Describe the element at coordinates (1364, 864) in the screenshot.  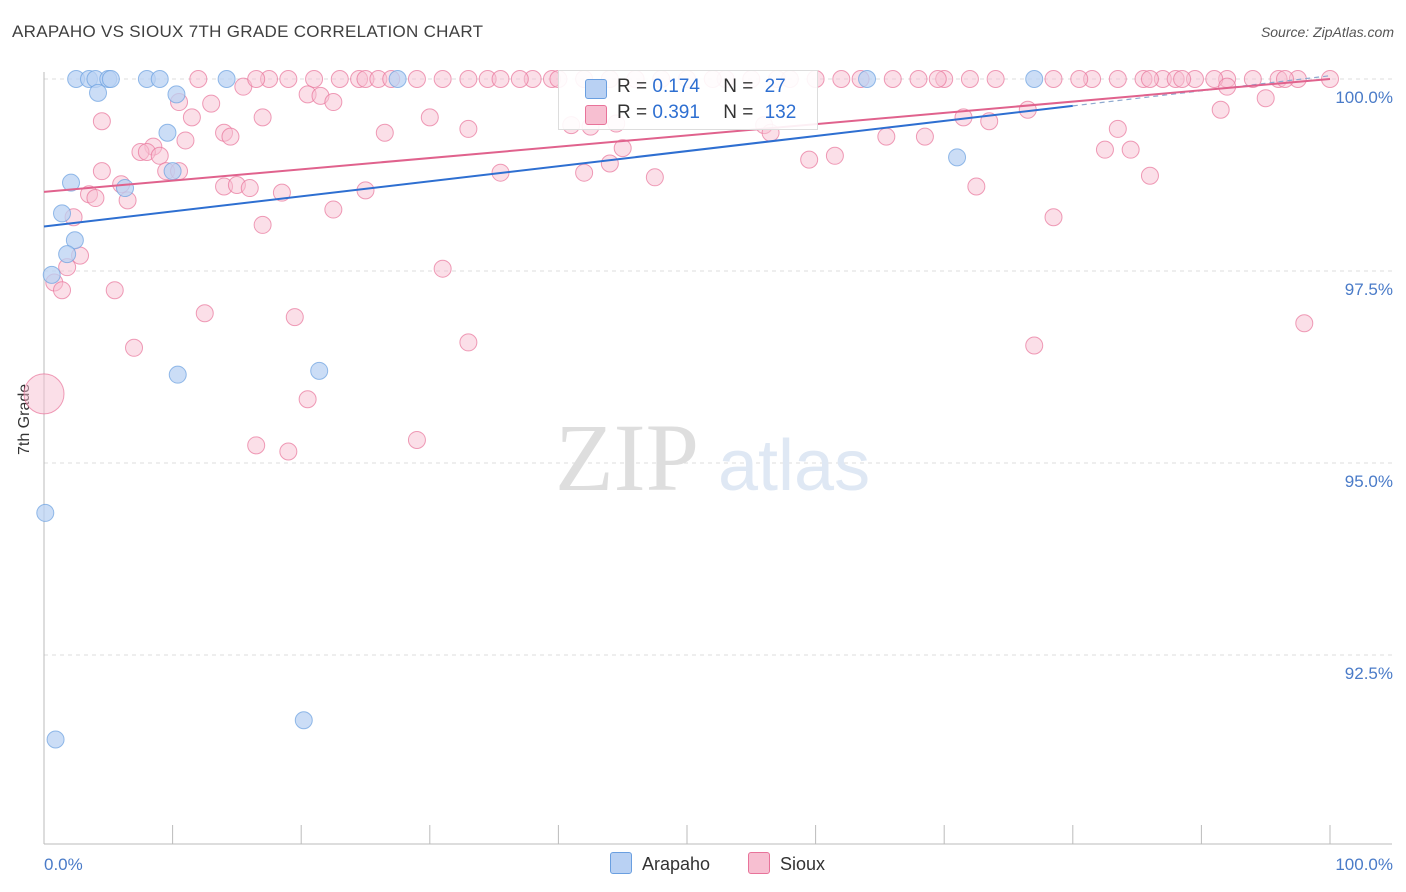
I see `x-tick-label: 100.0%` at that location.